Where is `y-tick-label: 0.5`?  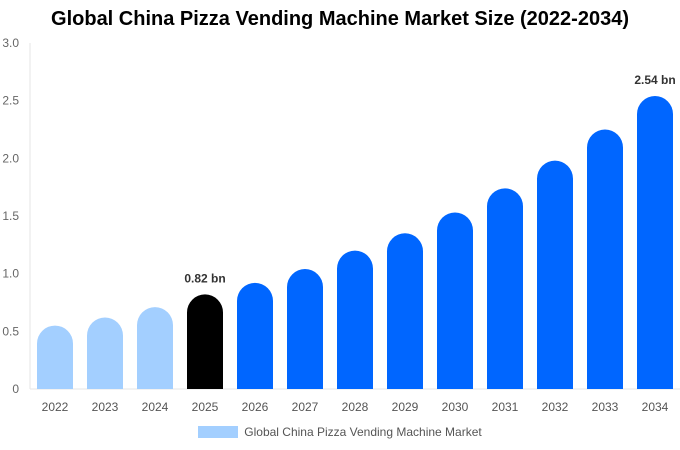 y-tick-label: 0.5 is located at coordinates (10, 331).